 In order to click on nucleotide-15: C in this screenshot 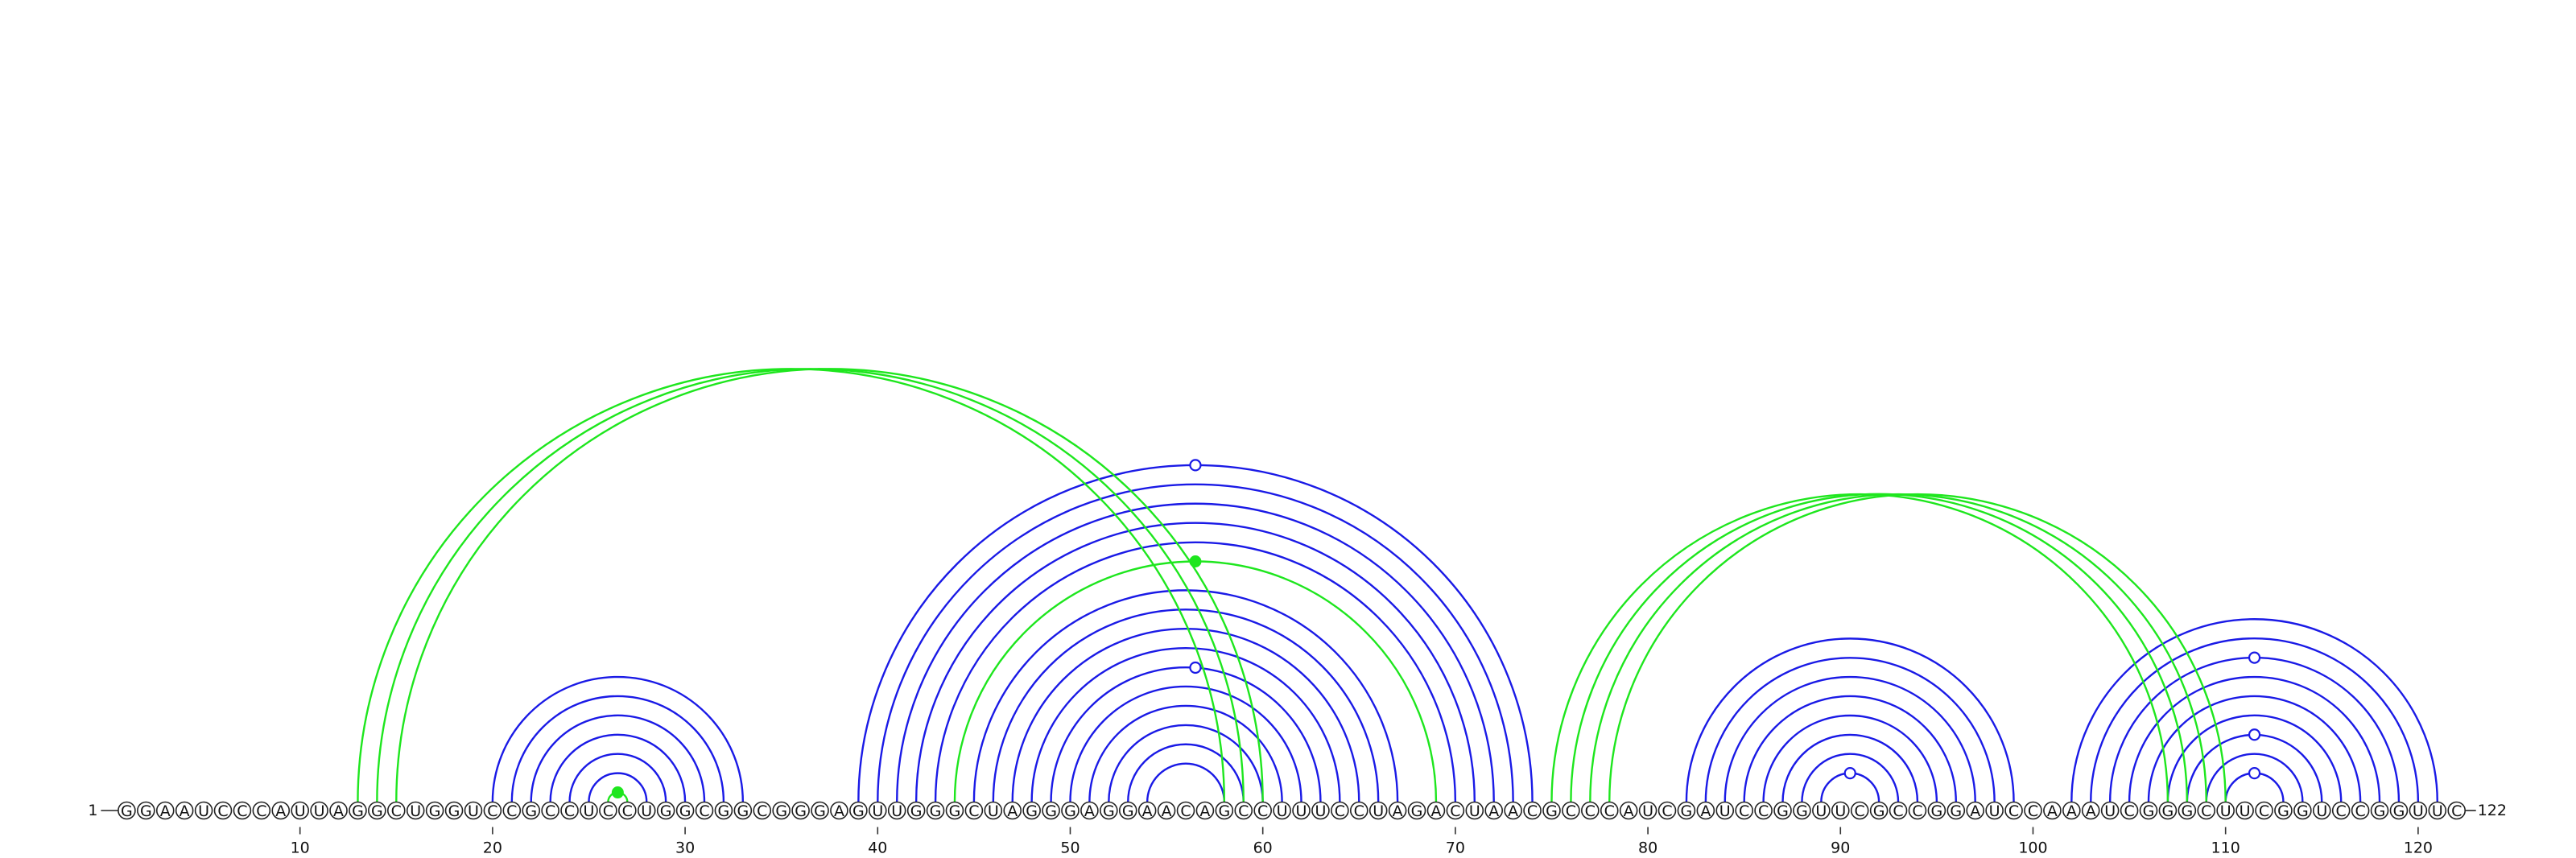, I will do `click(396, 811)`.